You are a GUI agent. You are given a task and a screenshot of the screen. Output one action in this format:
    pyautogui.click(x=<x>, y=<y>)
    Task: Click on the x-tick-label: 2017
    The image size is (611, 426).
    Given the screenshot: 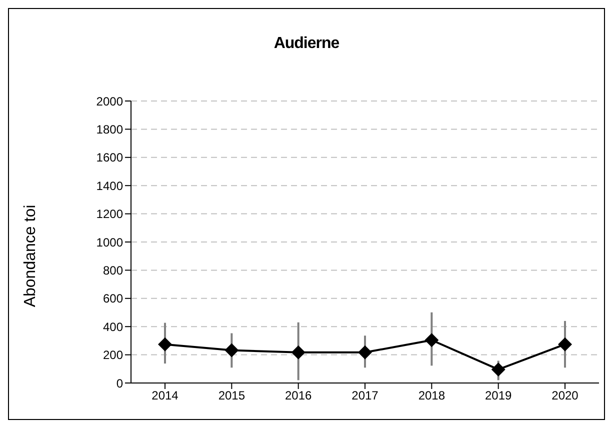 What is the action you would take?
    pyautogui.click(x=365, y=395)
    